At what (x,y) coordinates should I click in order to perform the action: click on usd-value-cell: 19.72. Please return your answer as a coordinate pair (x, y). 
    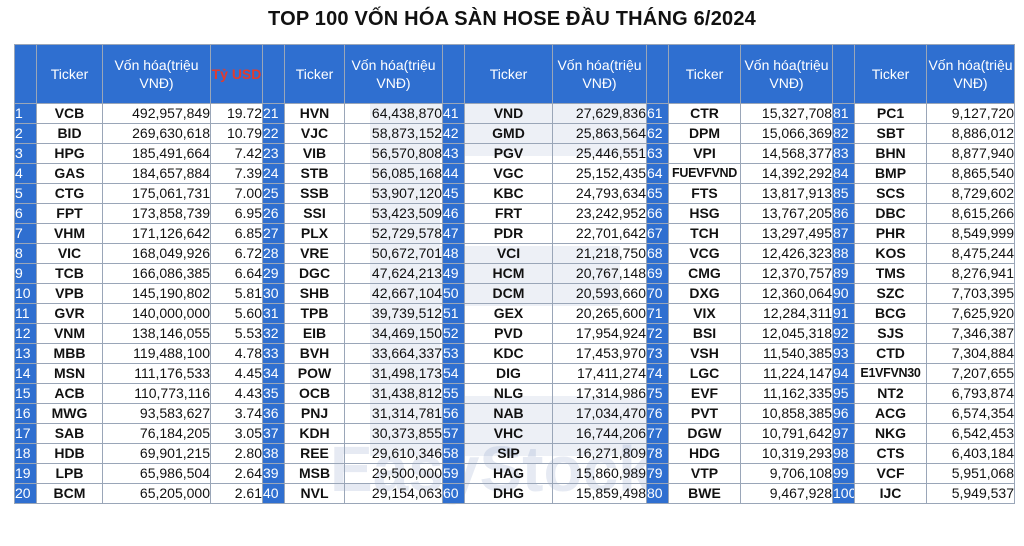
    Looking at the image, I should click on (236, 113).